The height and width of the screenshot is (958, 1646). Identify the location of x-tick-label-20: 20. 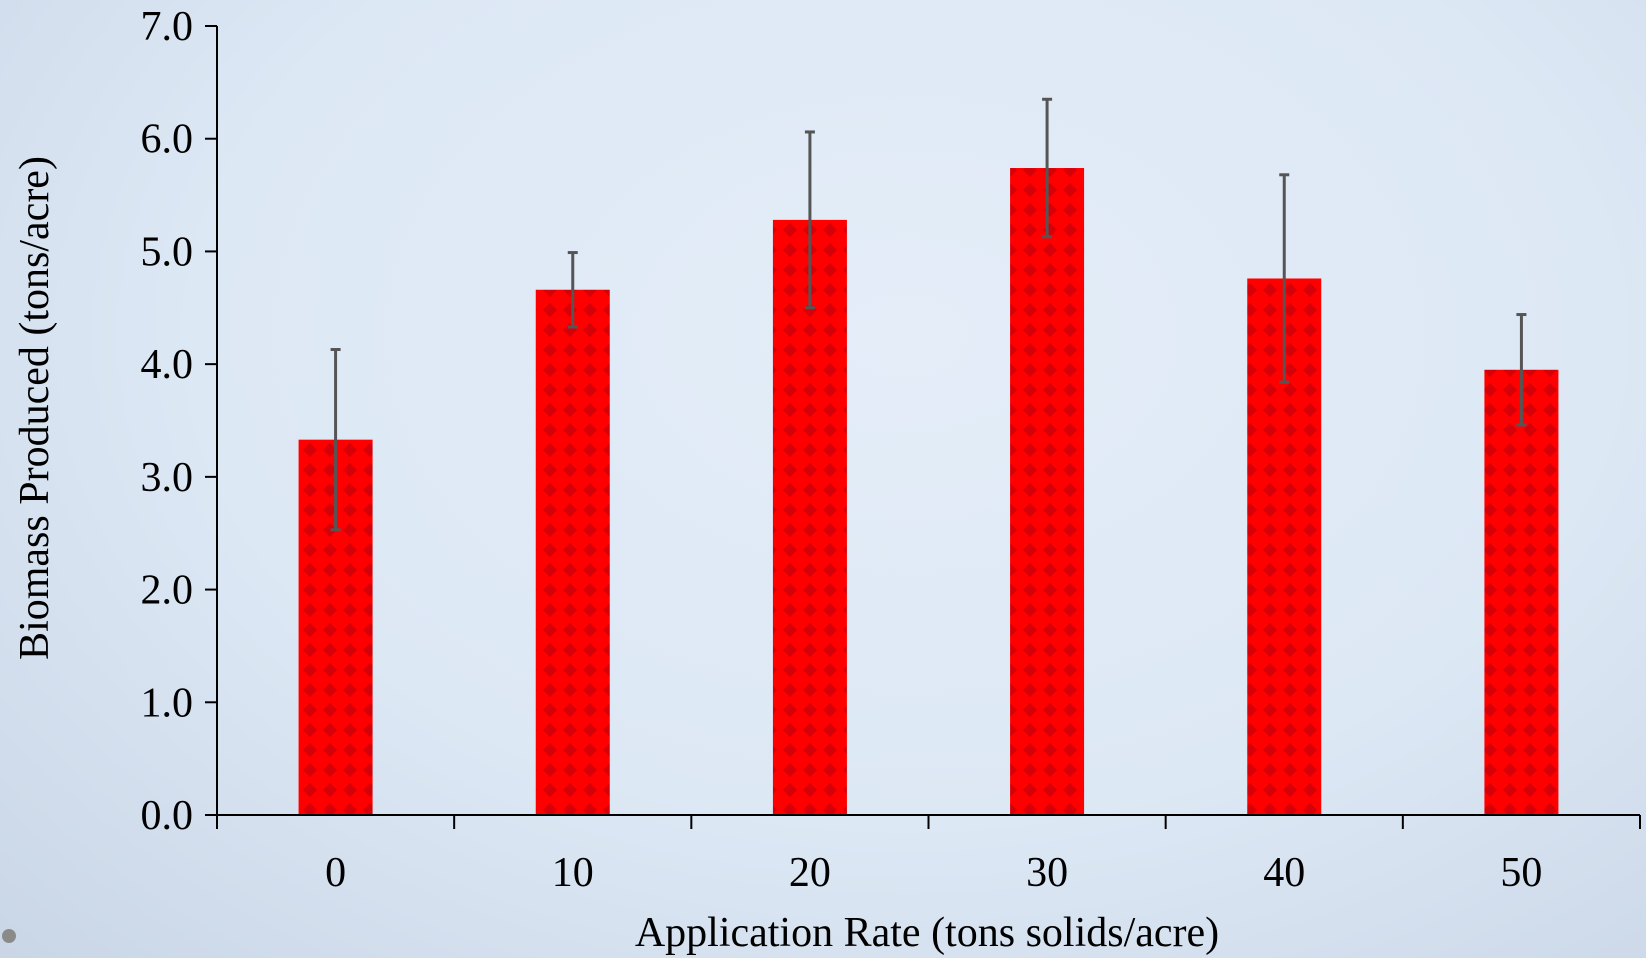
(810, 873).